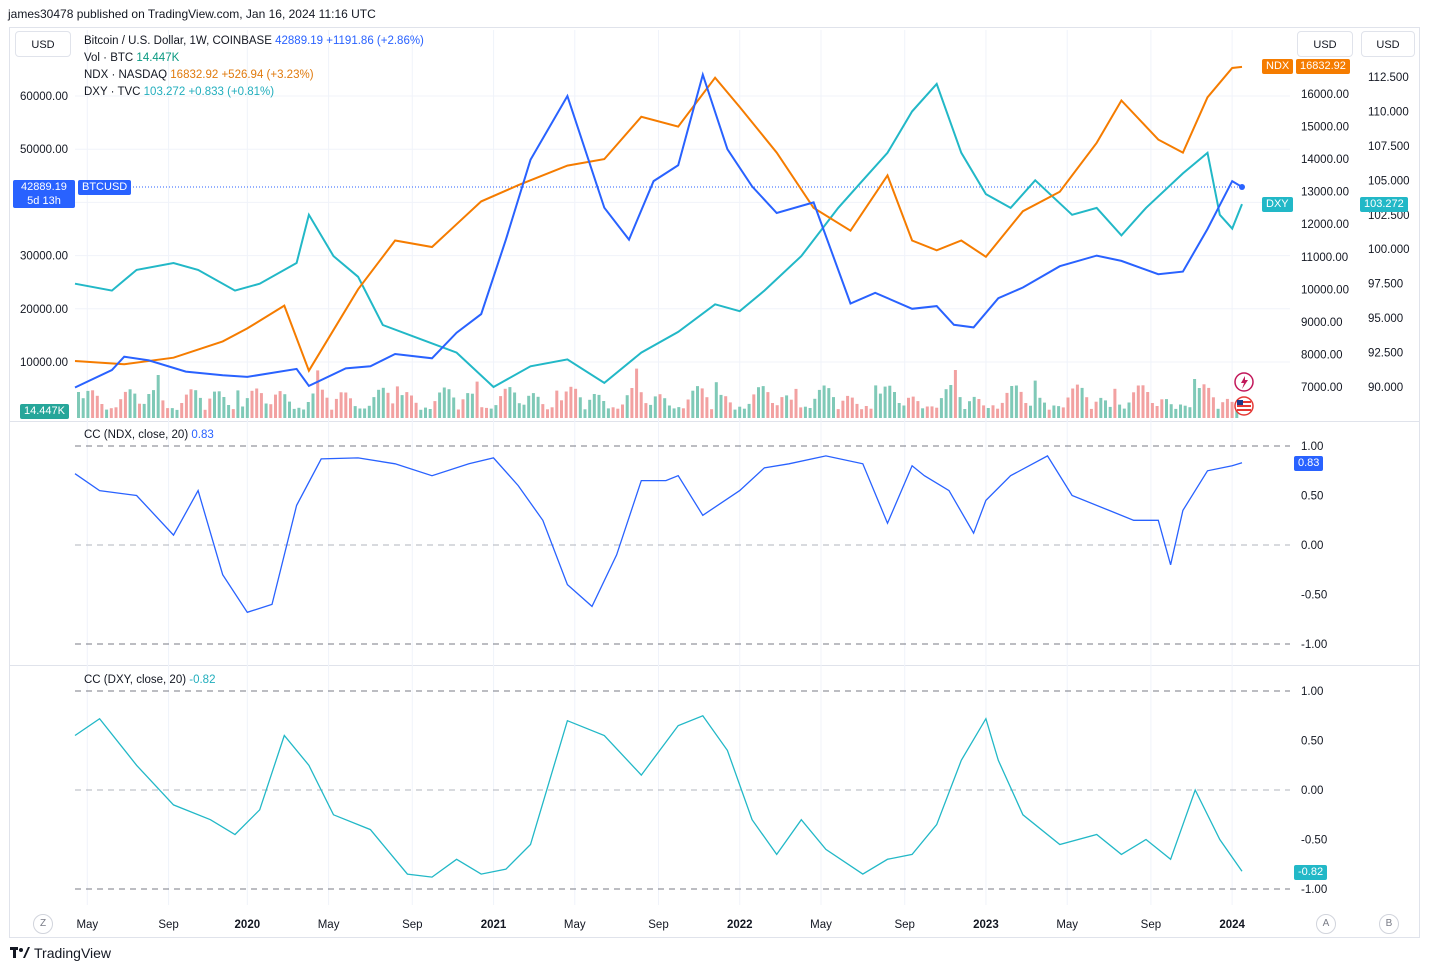 Image resolution: width=1429 pixels, height=973 pixels. What do you see at coordinates (1325, 160) in the screenshot?
I see `ndx-tick-label: 14000.00` at bounding box center [1325, 160].